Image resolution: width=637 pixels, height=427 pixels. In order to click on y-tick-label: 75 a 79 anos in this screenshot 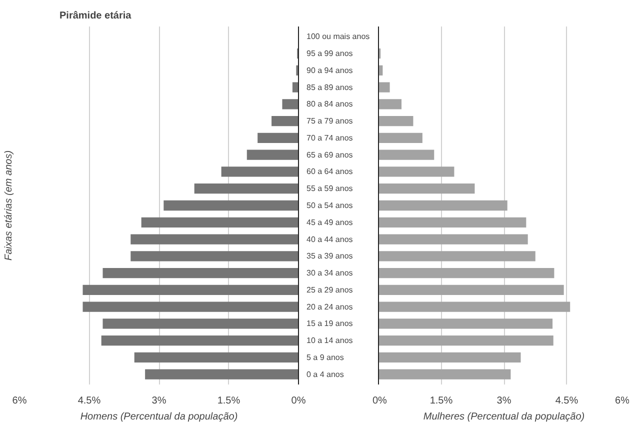, I will do `click(329, 121)`.